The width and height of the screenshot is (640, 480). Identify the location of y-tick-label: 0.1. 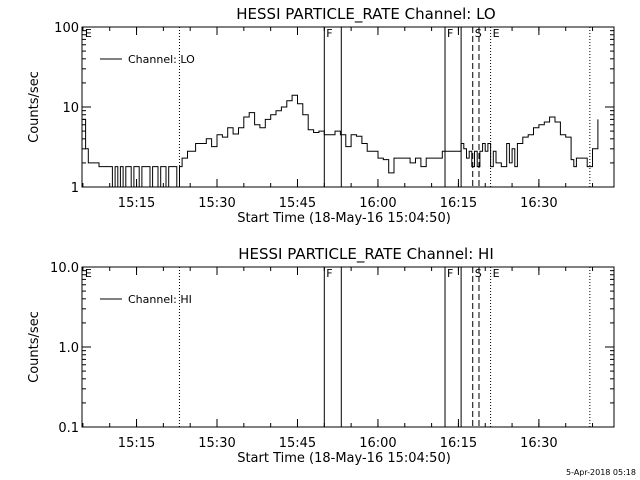
(68, 428).